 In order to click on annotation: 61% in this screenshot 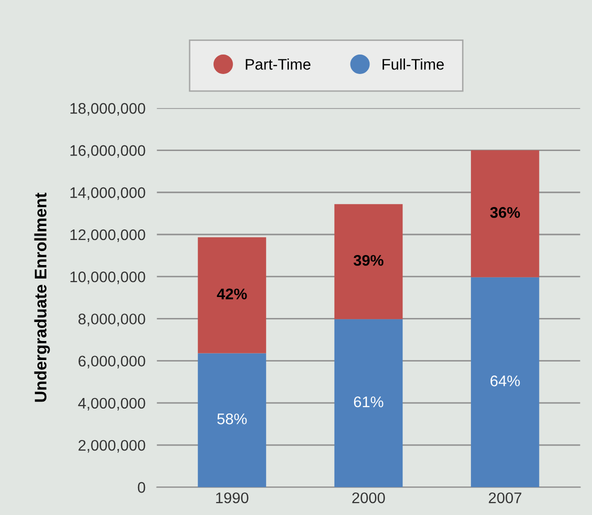, I will do `click(369, 402)`.